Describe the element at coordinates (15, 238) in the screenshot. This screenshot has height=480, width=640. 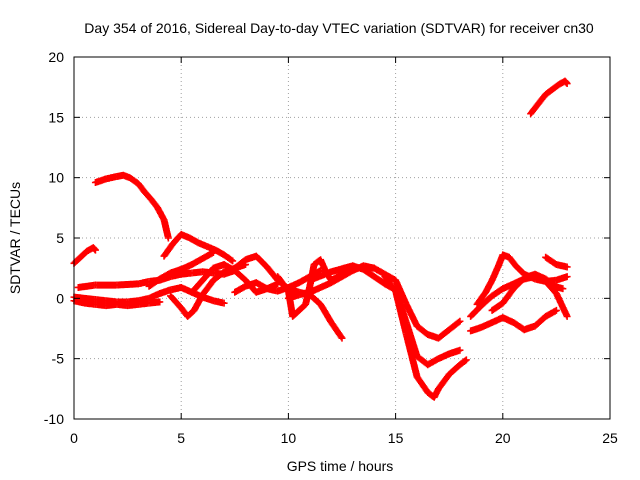
I see `y-axis-label: SDTVAR / TECUs` at that location.